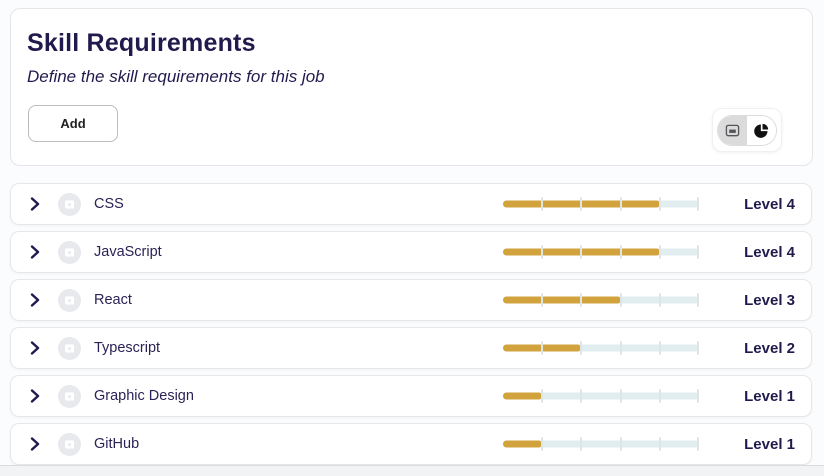  Describe the element at coordinates (411, 300) in the screenshot. I see `skill-row: React Level 3` at that location.